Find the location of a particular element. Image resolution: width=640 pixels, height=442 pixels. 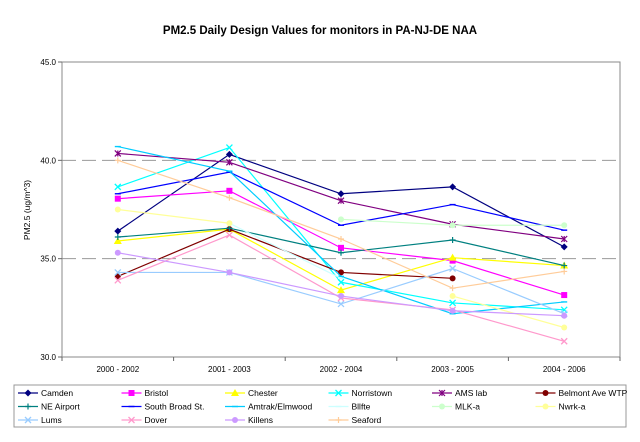

legend-label: Norristown is located at coordinates (372, 393).